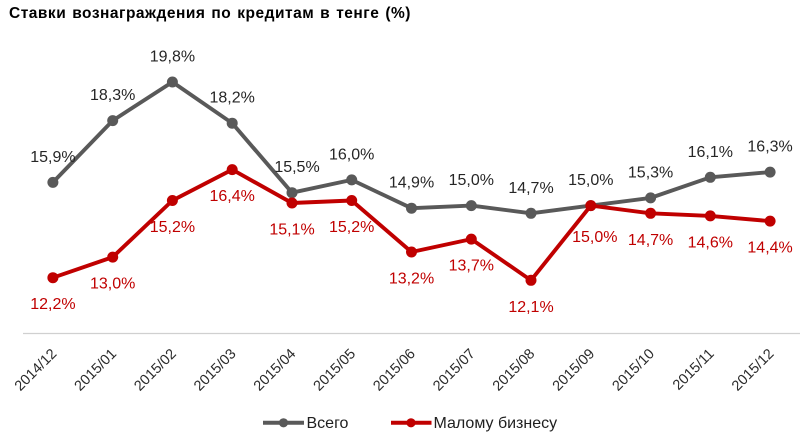 The width and height of the screenshot is (800, 439). What do you see at coordinates (296, 167) in the screenshot?
I see `svg-text: 15,5%` at bounding box center [296, 167].